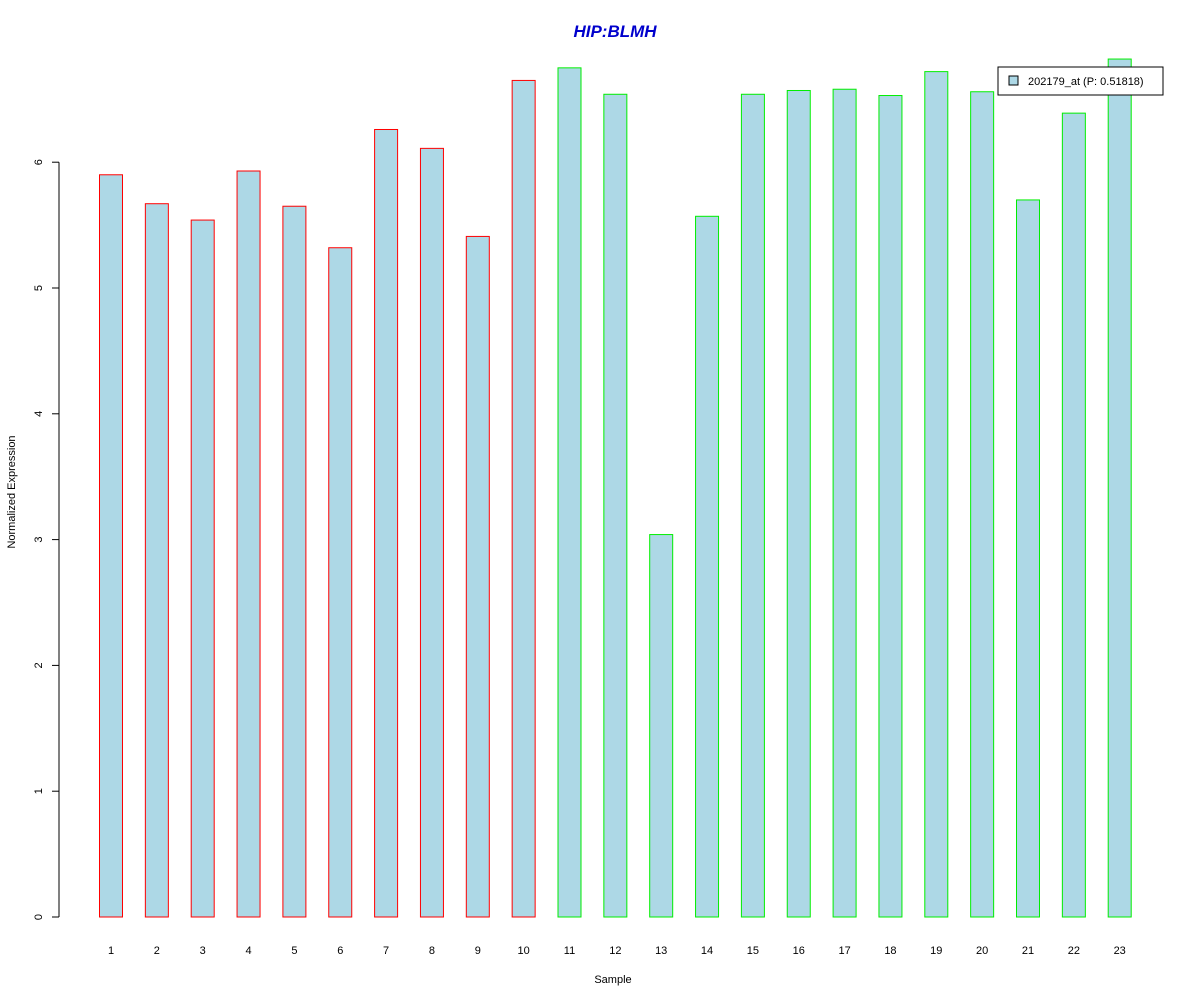 The image size is (1200, 1000). I want to click on x-tick-label: 20, so click(982, 951).